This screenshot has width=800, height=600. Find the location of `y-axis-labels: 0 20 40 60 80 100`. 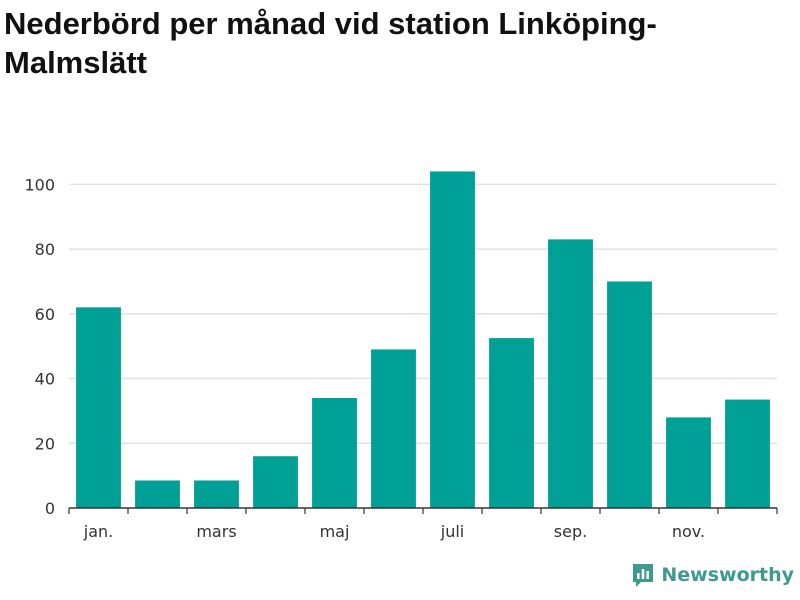

y-axis-labels: 0 20 40 60 80 100 is located at coordinates (39, 346).